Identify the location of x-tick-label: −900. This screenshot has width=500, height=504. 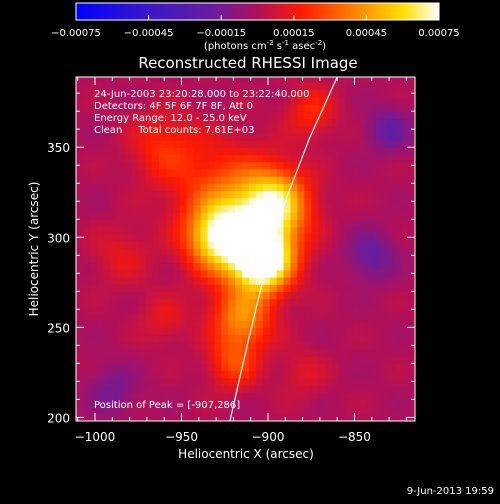
(268, 437).